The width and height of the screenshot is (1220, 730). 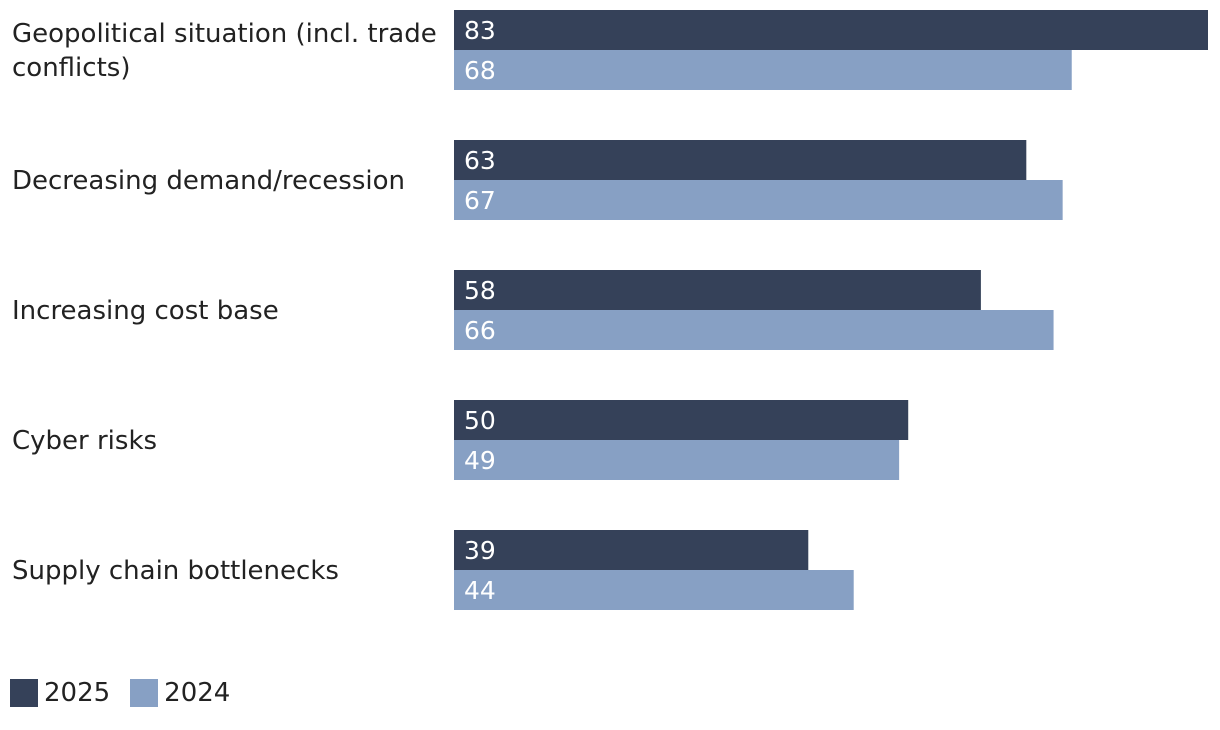 I want to click on legend: 2025 2024, so click(x=130, y=693).